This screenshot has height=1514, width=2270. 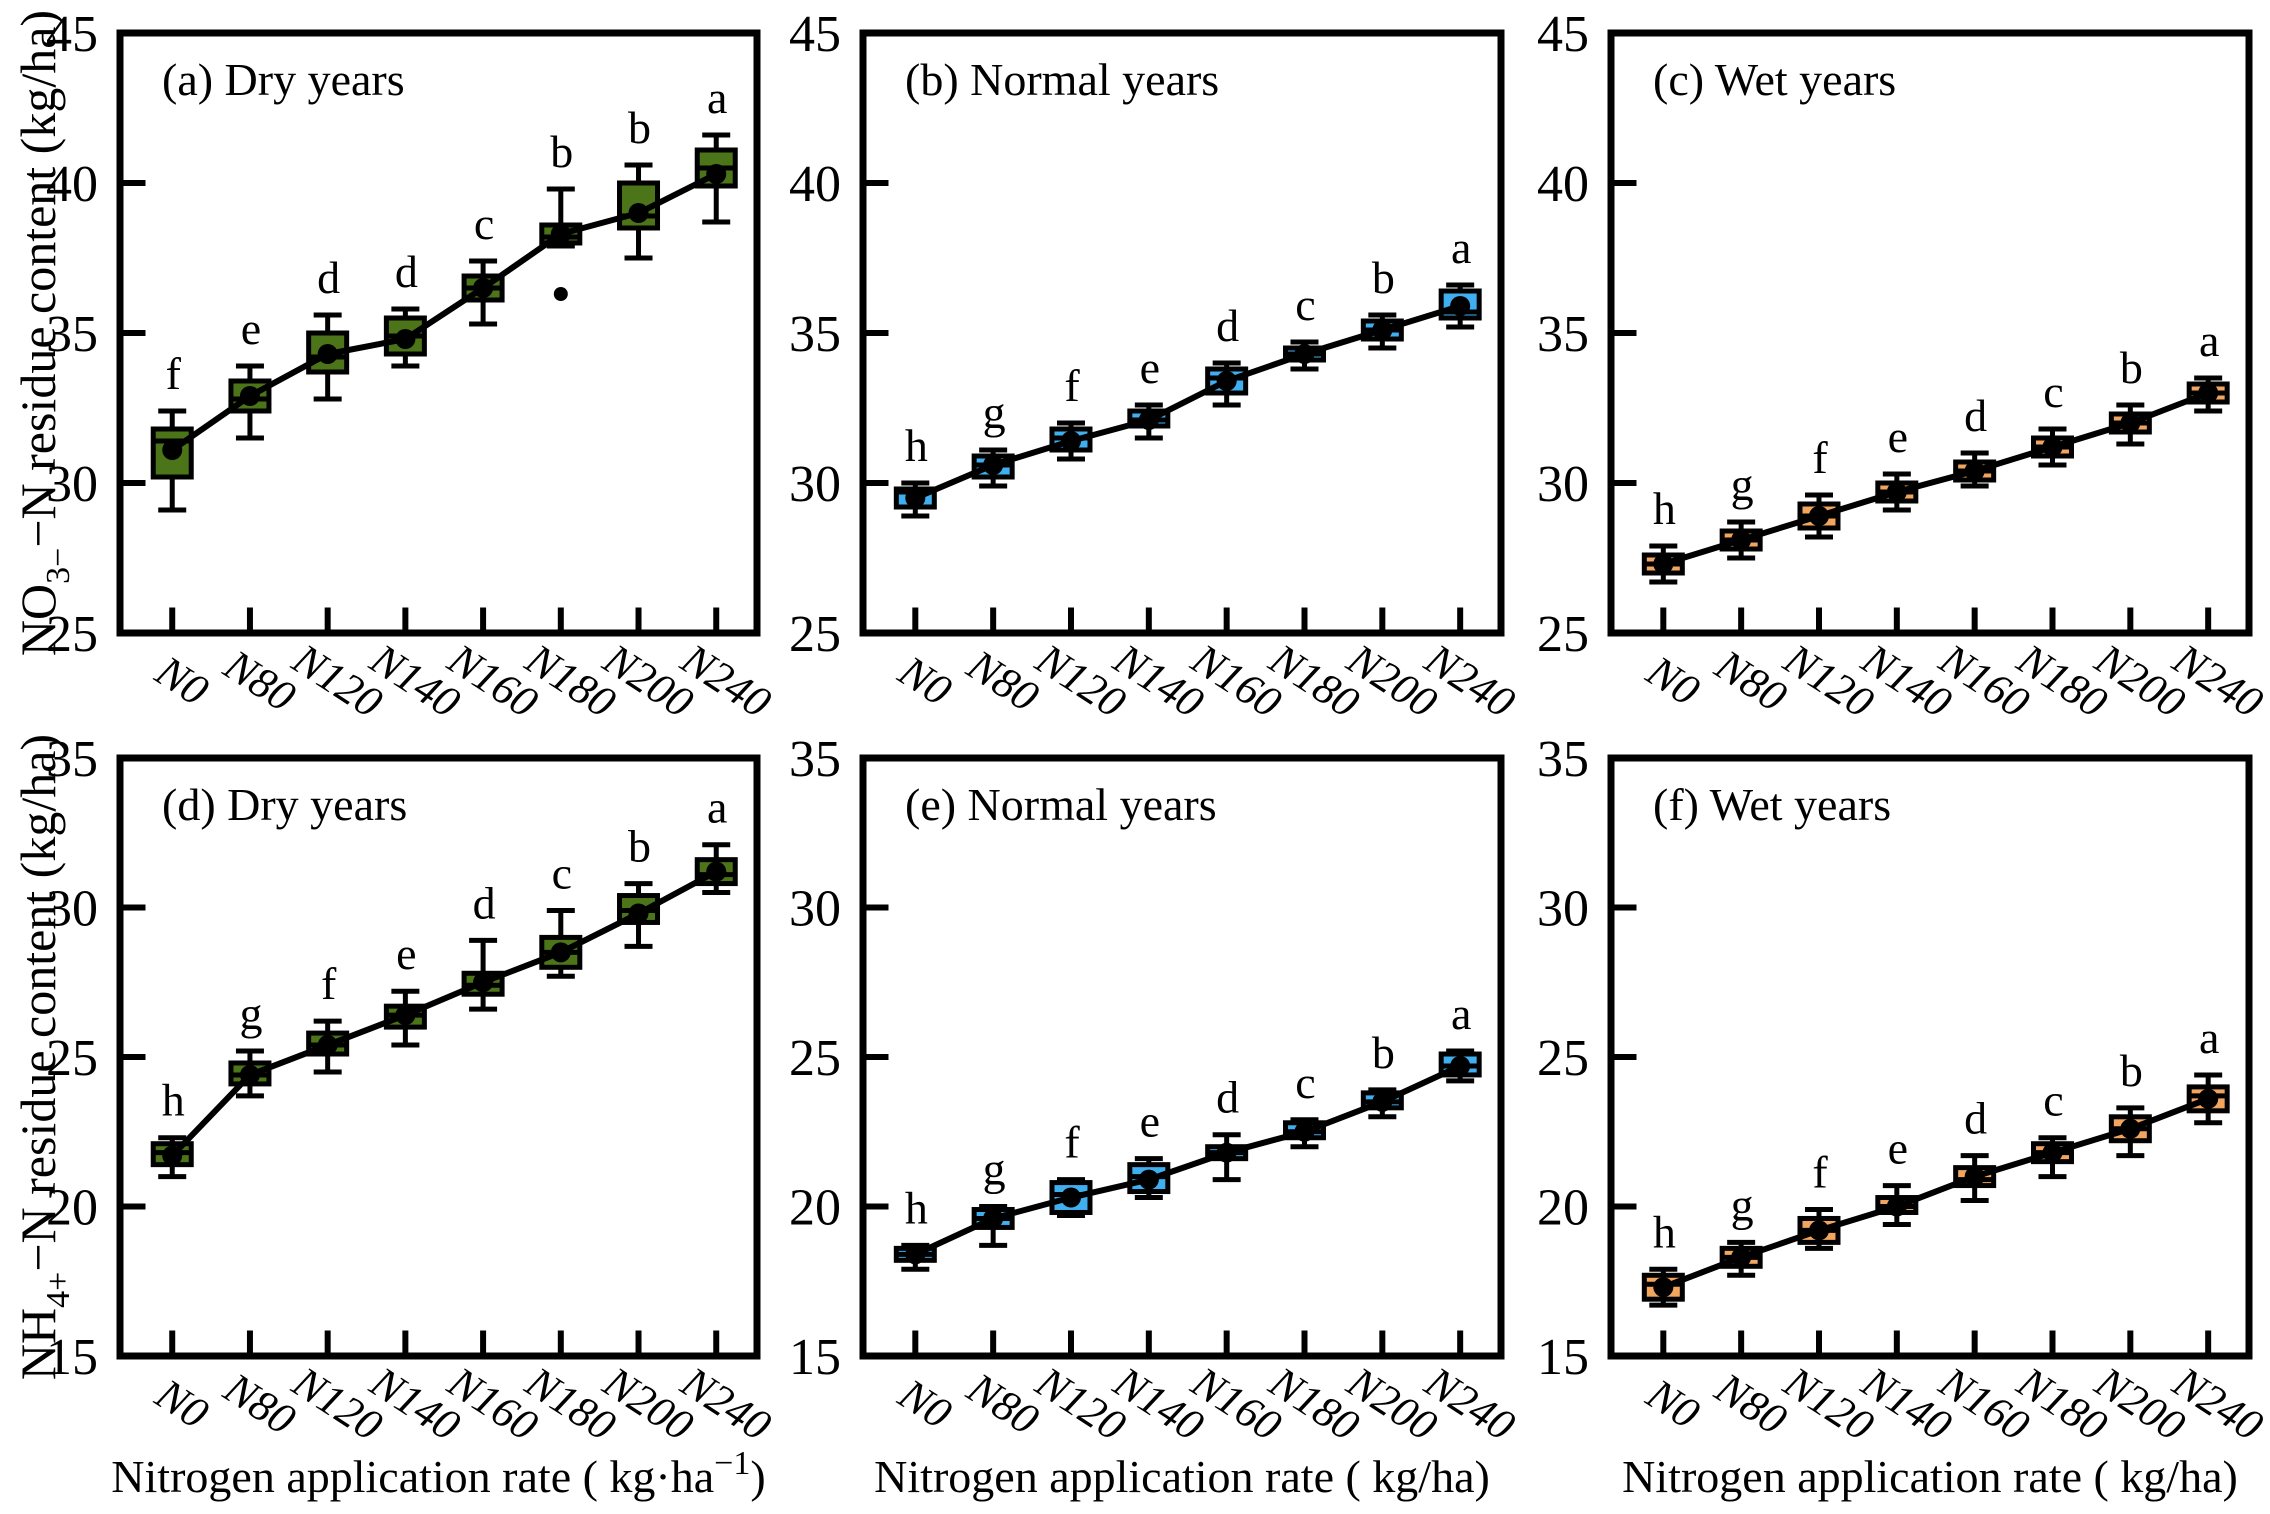 I want to click on panel-title: (e) Normal years, so click(x=1061, y=804).